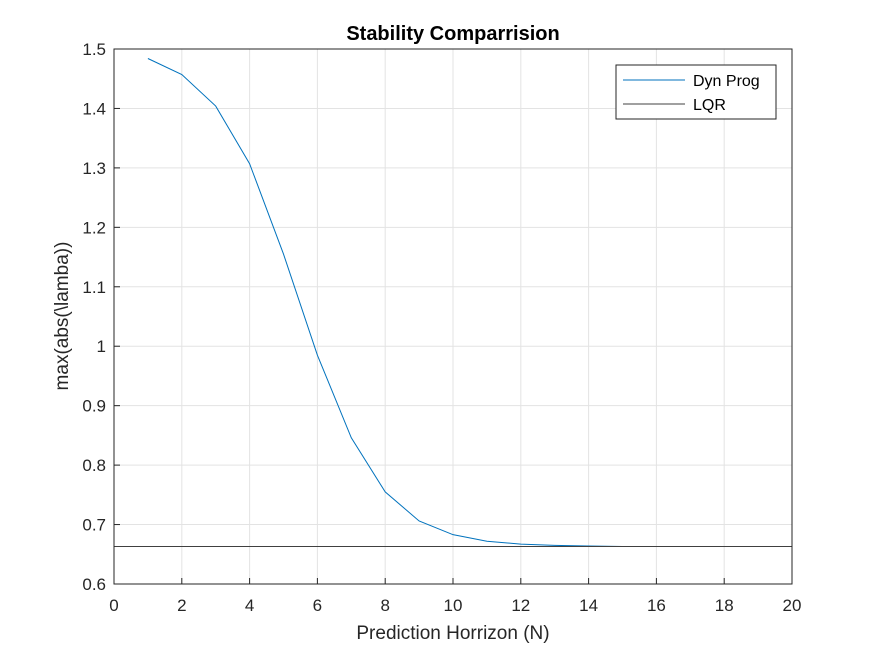 The image size is (876, 662). I want to click on legend-label-lqr: LQR, so click(709, 105).